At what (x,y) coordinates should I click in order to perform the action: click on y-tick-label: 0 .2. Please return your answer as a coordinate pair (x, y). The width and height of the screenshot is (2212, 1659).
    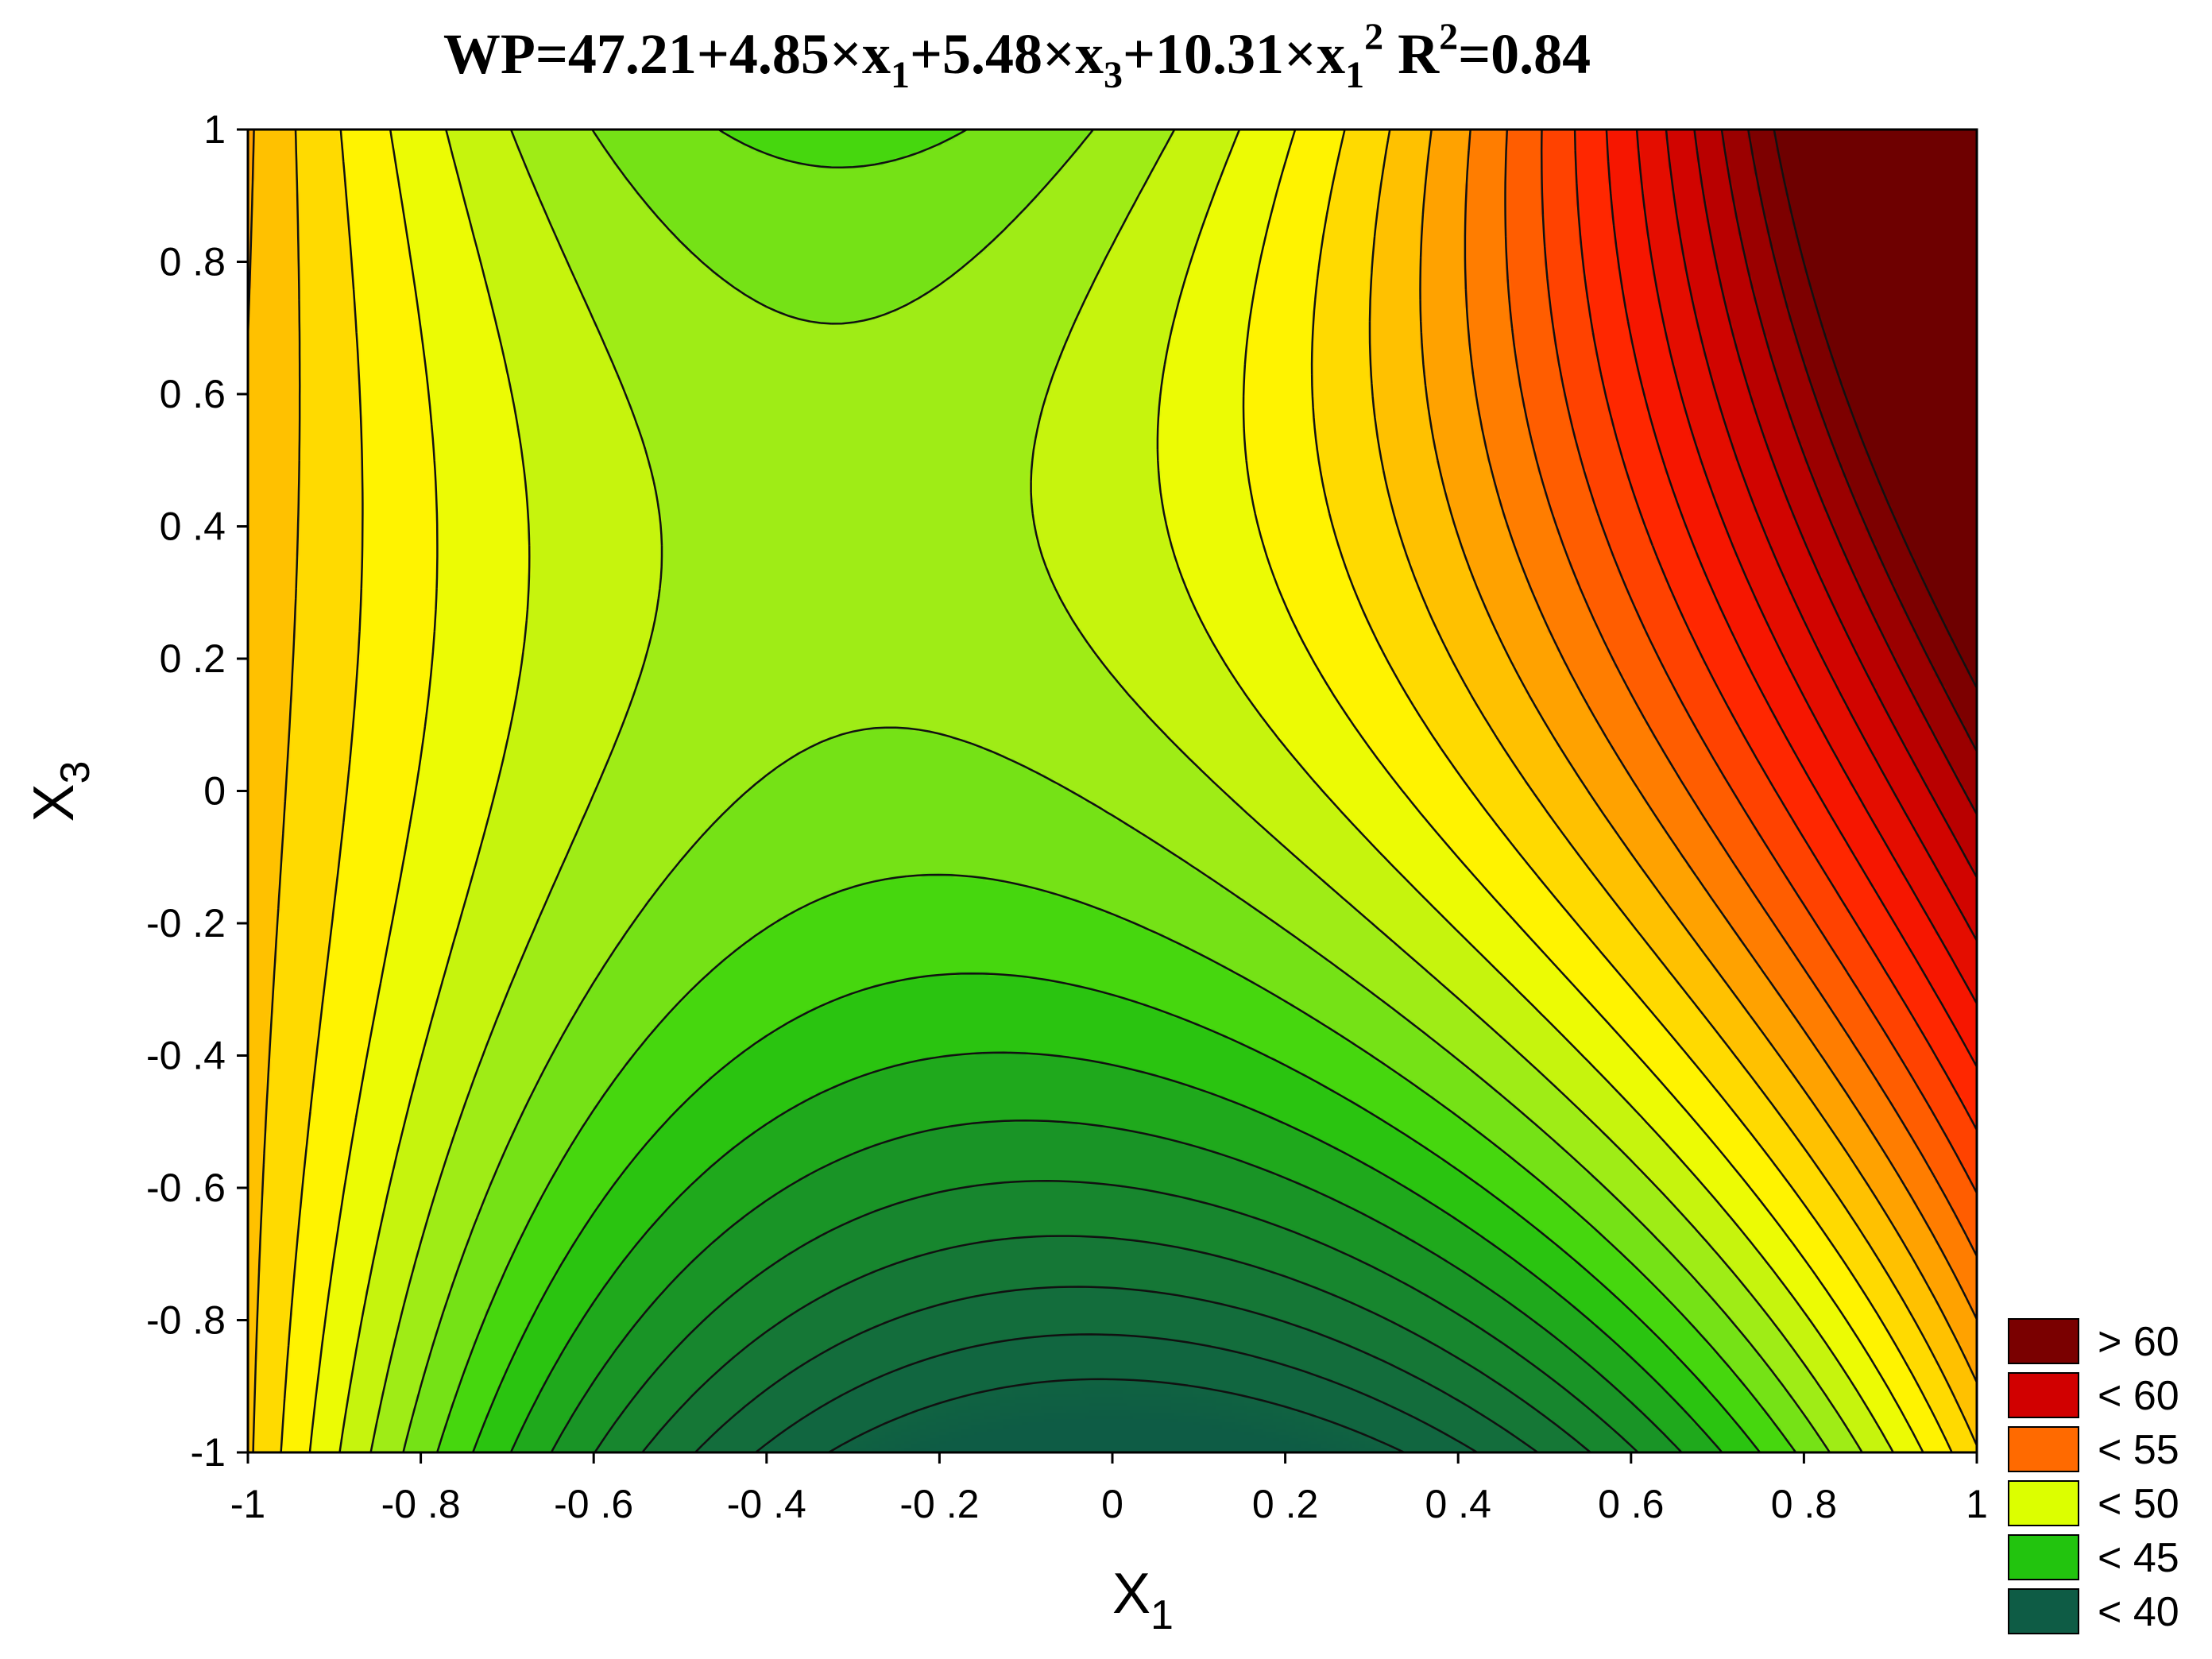
    Looking at the image, I should click on (193, 658).